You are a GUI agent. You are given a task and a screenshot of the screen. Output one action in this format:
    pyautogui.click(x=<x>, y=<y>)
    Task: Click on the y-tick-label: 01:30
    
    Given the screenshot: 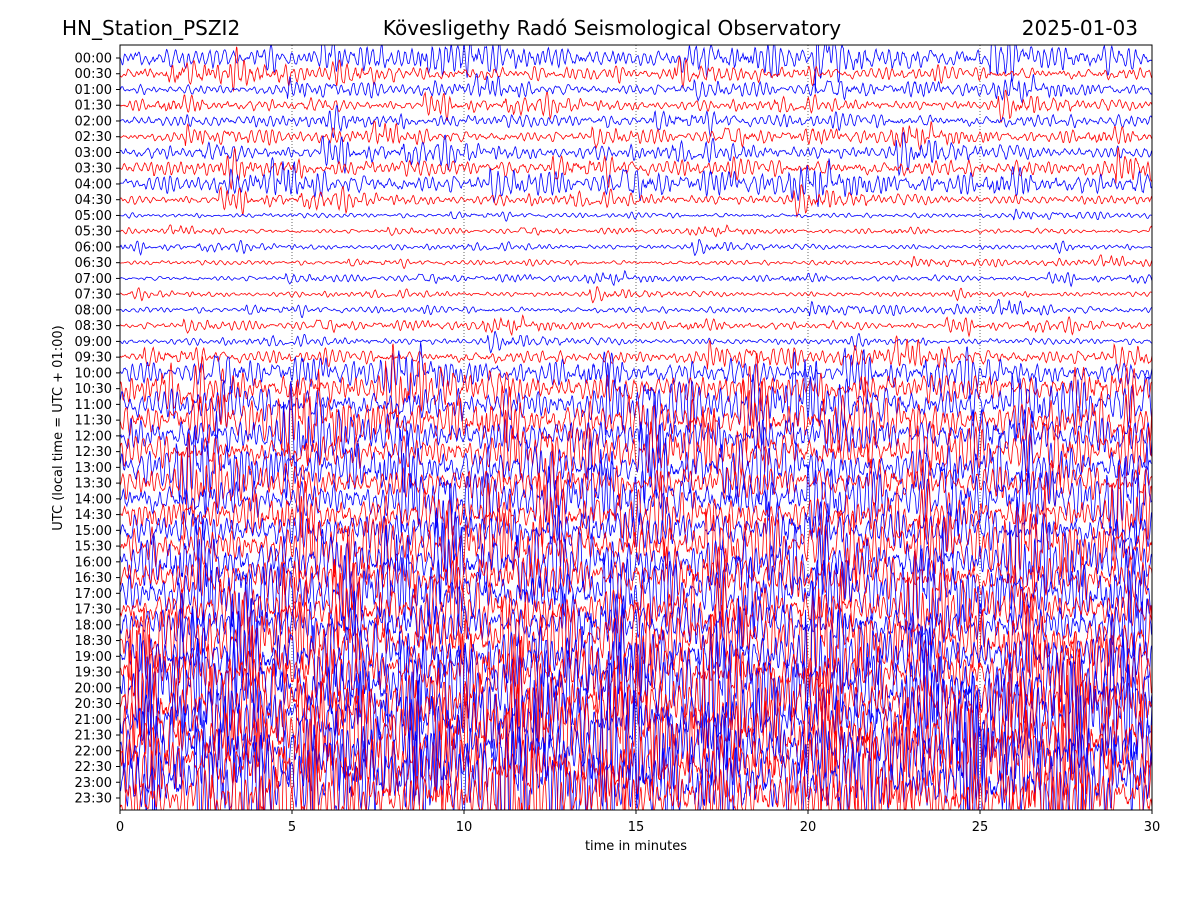 What is the action you would take?
    pyautogui.click(x=93, y=106)
    